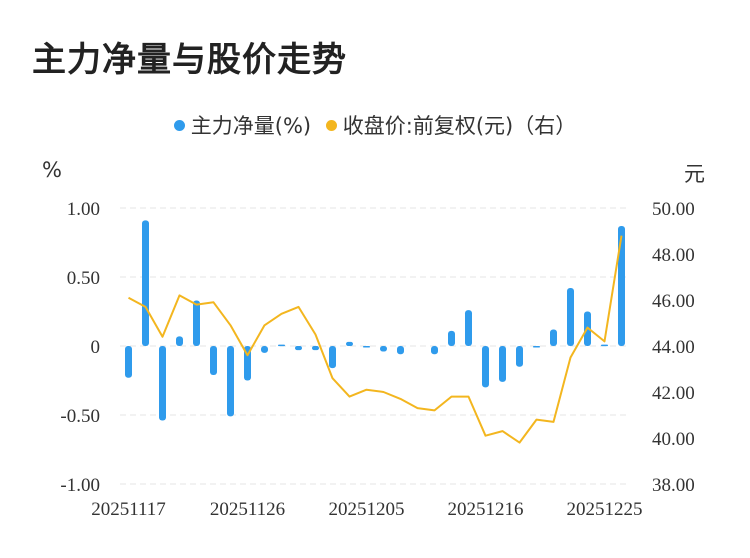  What do you see at coordinates (694, 174) in the screenshot?
I see `right-axis-unit: 元` at bounding box center [694, 174].